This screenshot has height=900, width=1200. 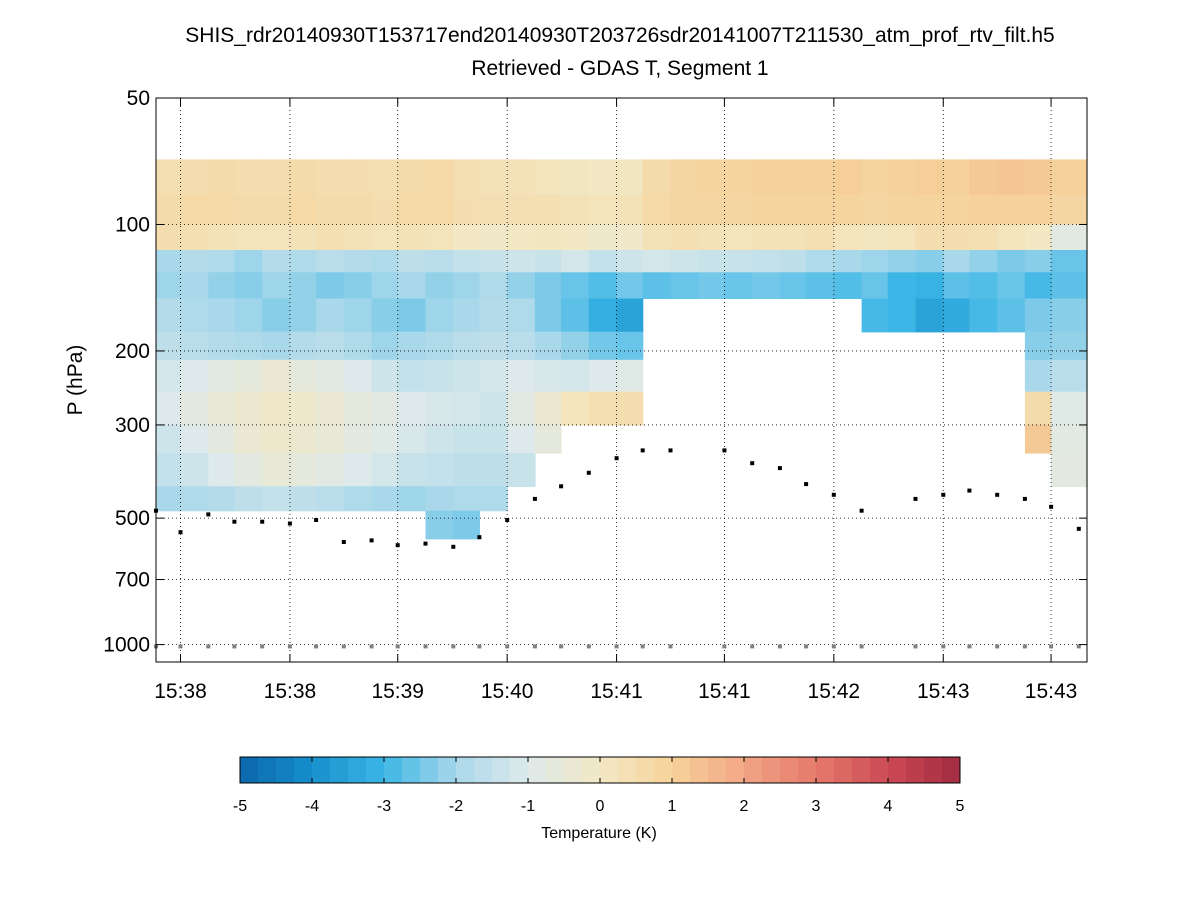 I want to click on x-tick-label-2: 15:39, so click(x=397, y=691).